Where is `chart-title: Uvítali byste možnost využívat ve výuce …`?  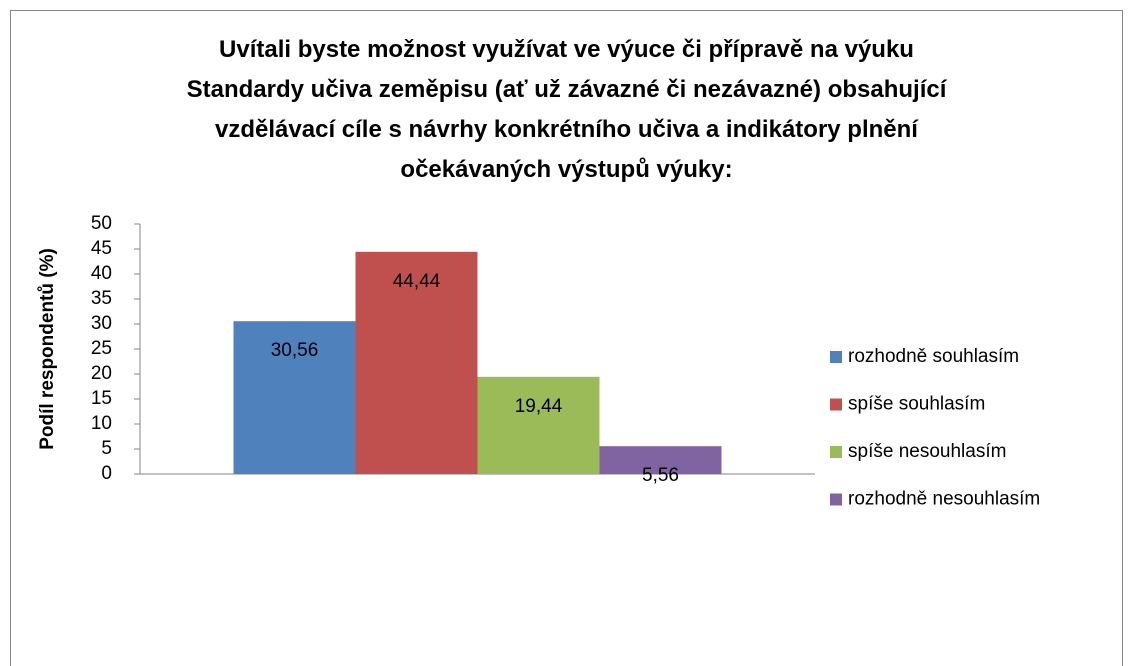
chart-title: Uvítali byste možnost využívat ve výuce … is located at coordinates (566, 109).